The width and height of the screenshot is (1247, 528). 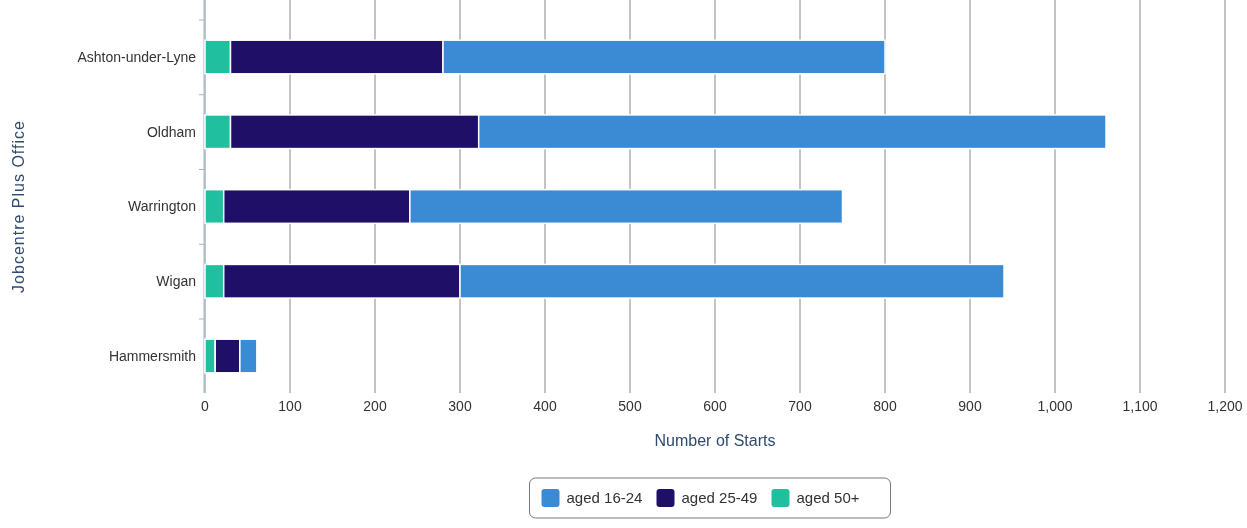 What do you see at coordinates (719, 498) in the screenshot?
I see `legend-label: aged 25-49` at bounding box center [719, 498].